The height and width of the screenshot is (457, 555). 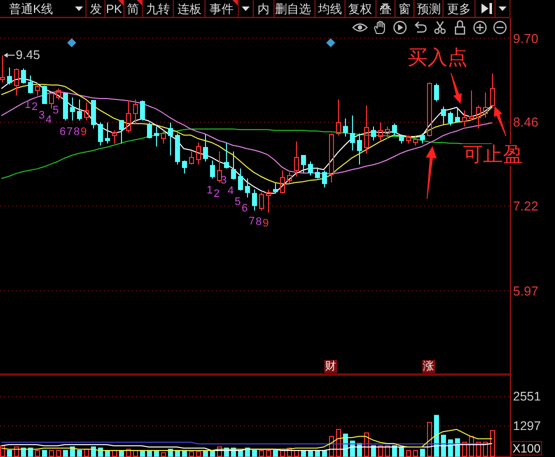 What do you see at coordinates (28, 55) in the screenshot?
I see `annotation: 9.45` at bounding box center [28, 55].